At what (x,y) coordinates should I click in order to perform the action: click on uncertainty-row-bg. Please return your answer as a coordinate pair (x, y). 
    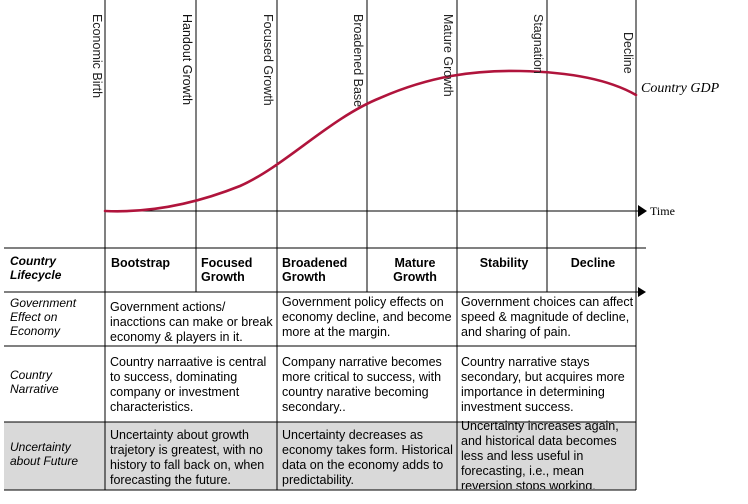
    Looking at the image, I should click on (320, 456).